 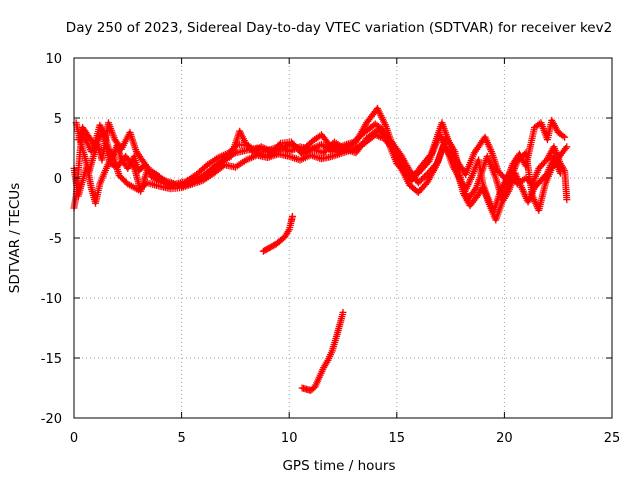 What do you see at coordinates (51, 299) in the screenshot?
I see `y-tick-label: -10` at bounding box center [51, 299].